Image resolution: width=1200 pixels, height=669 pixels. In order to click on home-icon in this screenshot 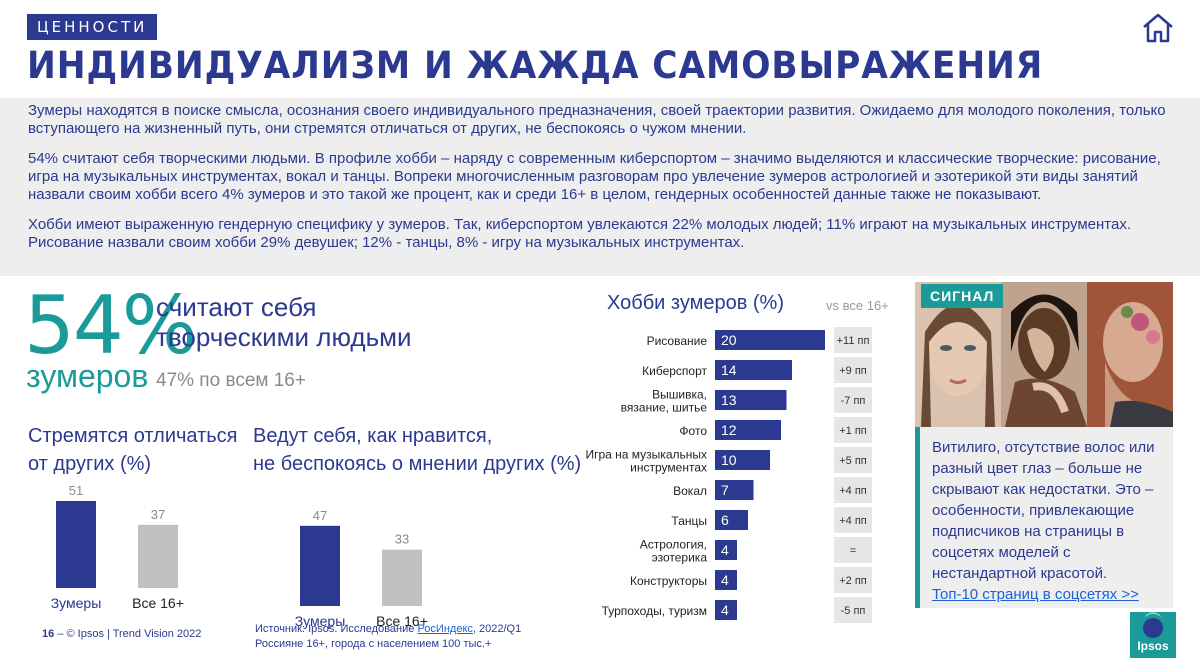, I will do `click(1158, 28)`.